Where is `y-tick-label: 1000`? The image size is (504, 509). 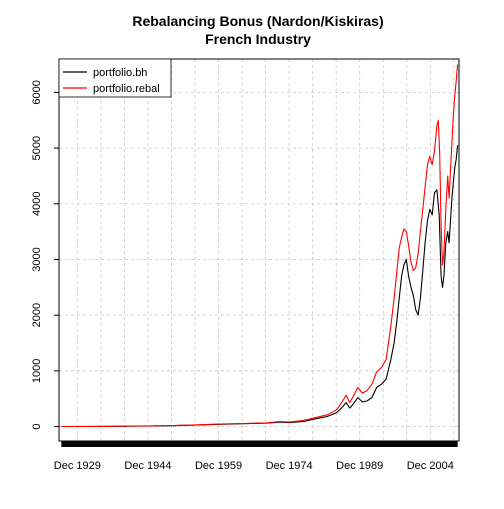 y-tick-label: 1000 is located at coordinates (37, 371).